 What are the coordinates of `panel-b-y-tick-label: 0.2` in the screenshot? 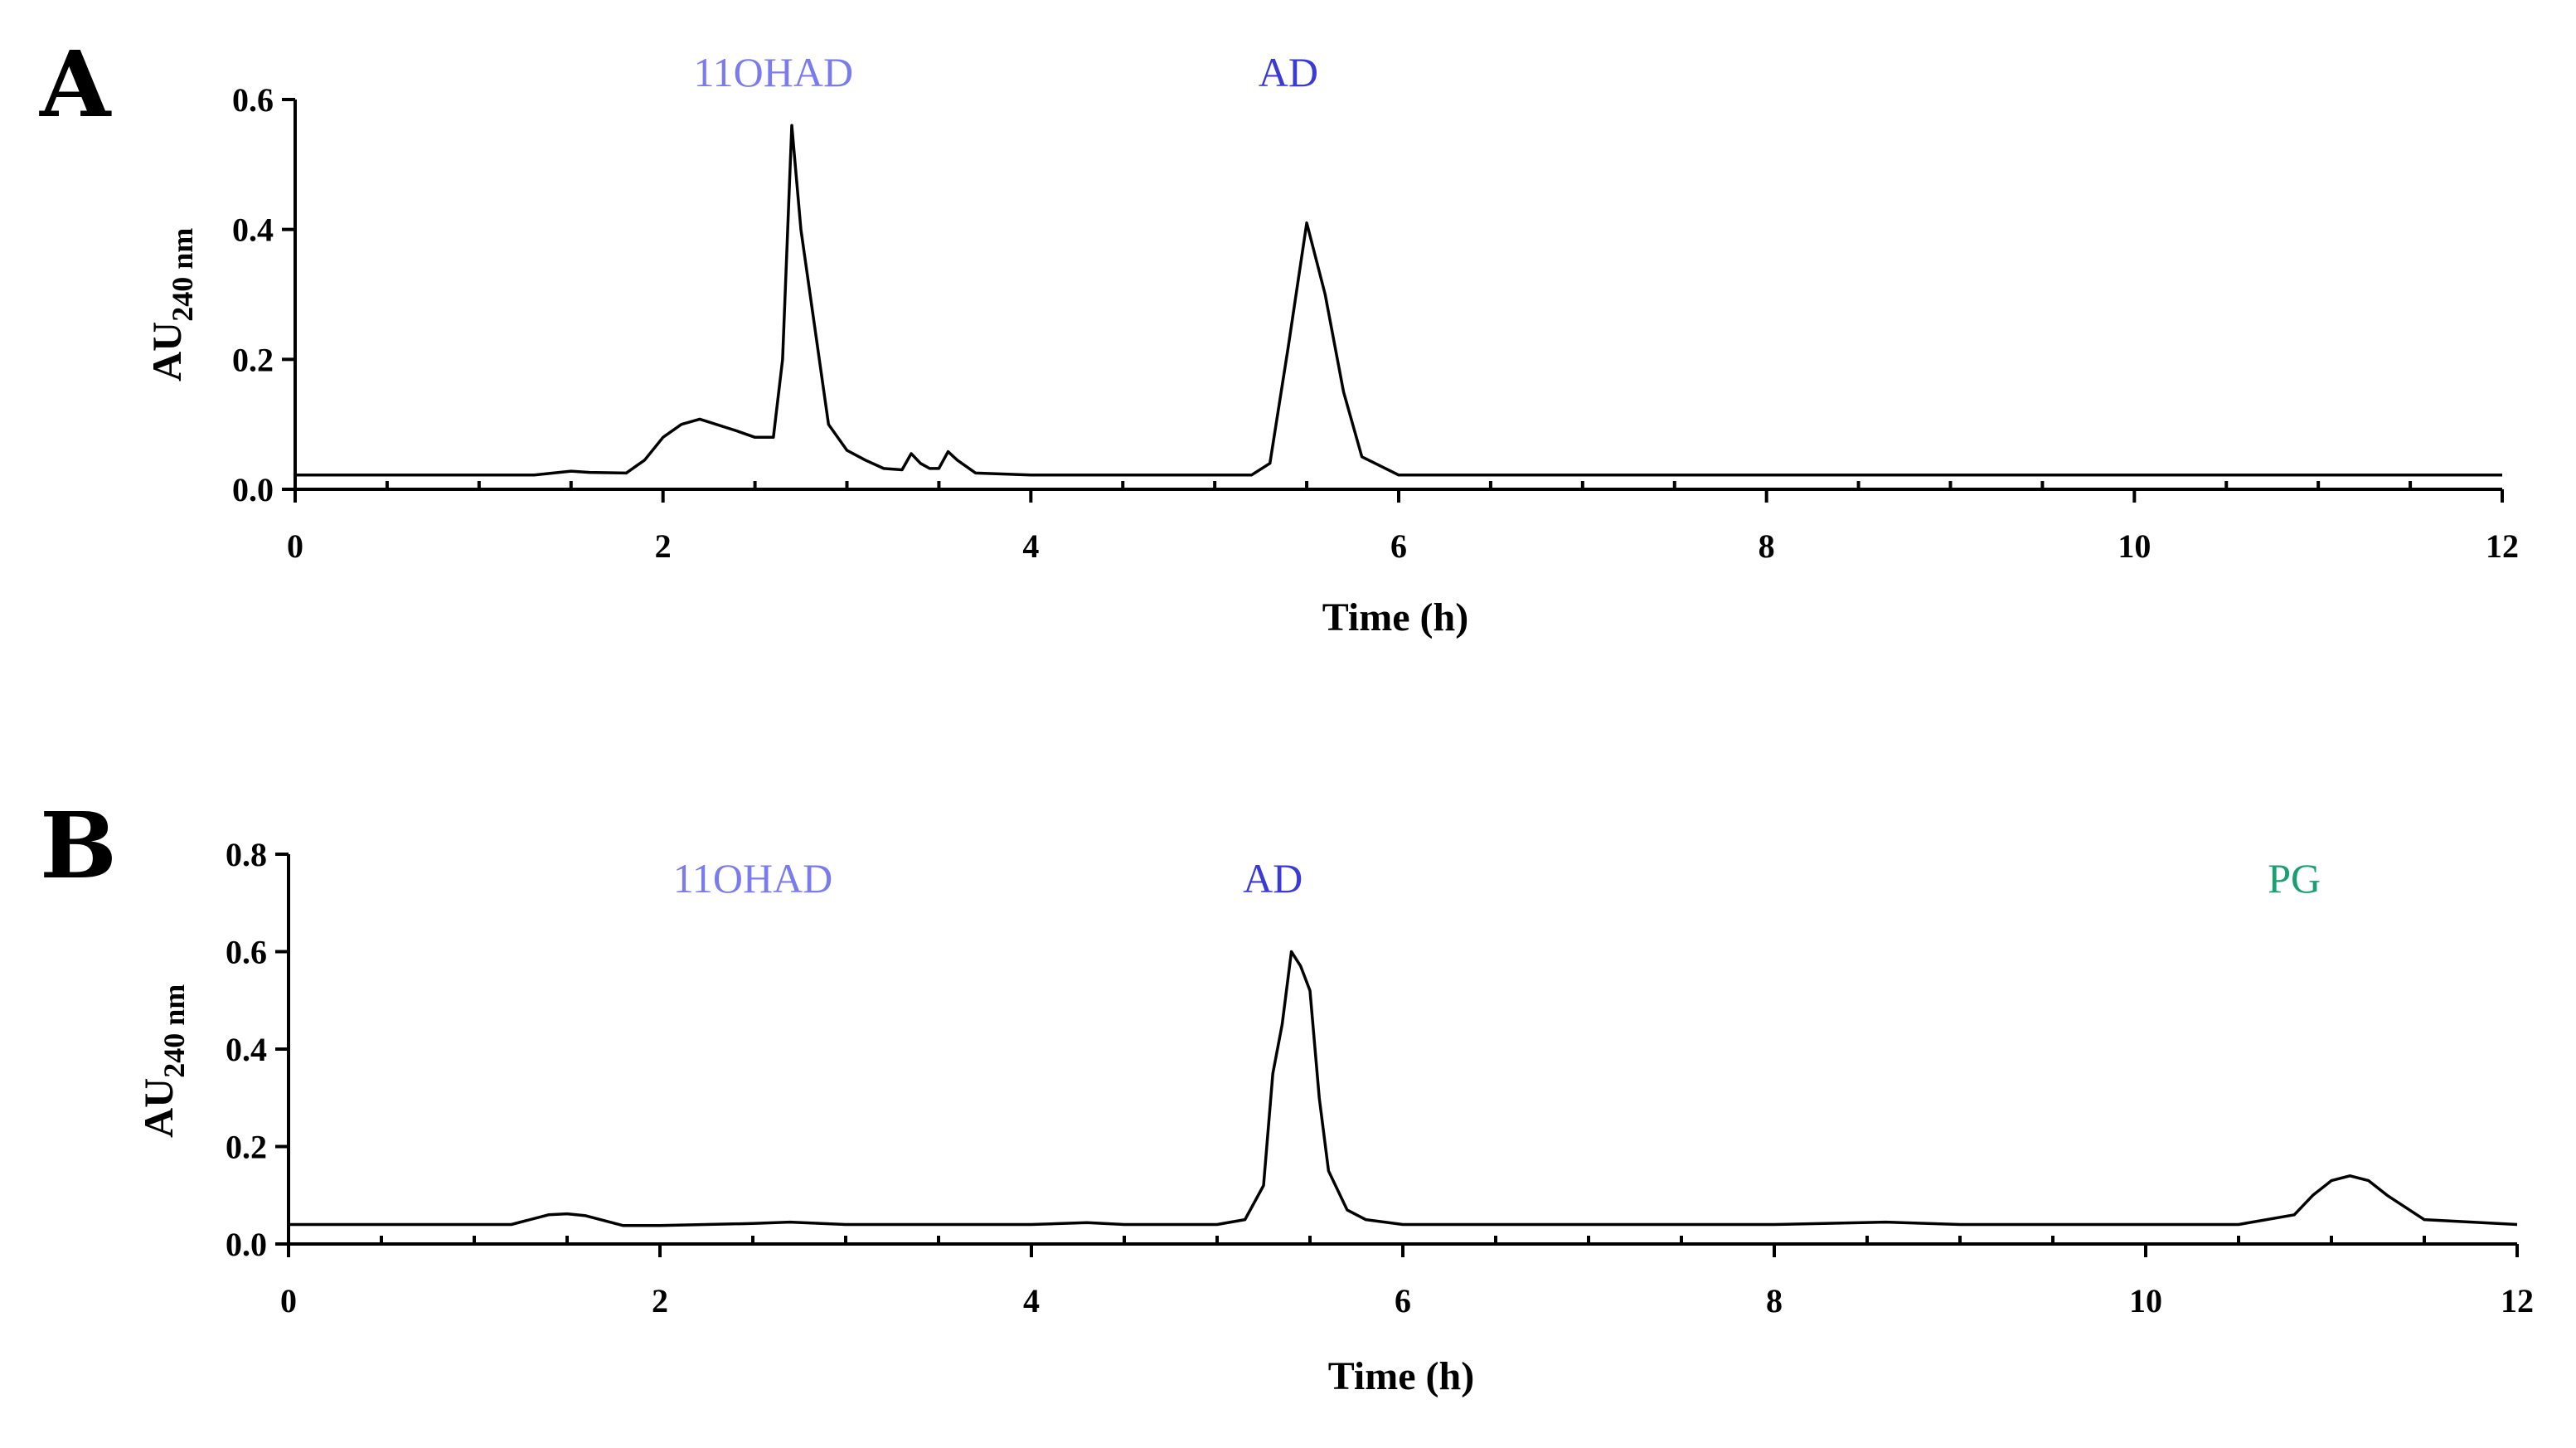 It's located at (246, 1147).